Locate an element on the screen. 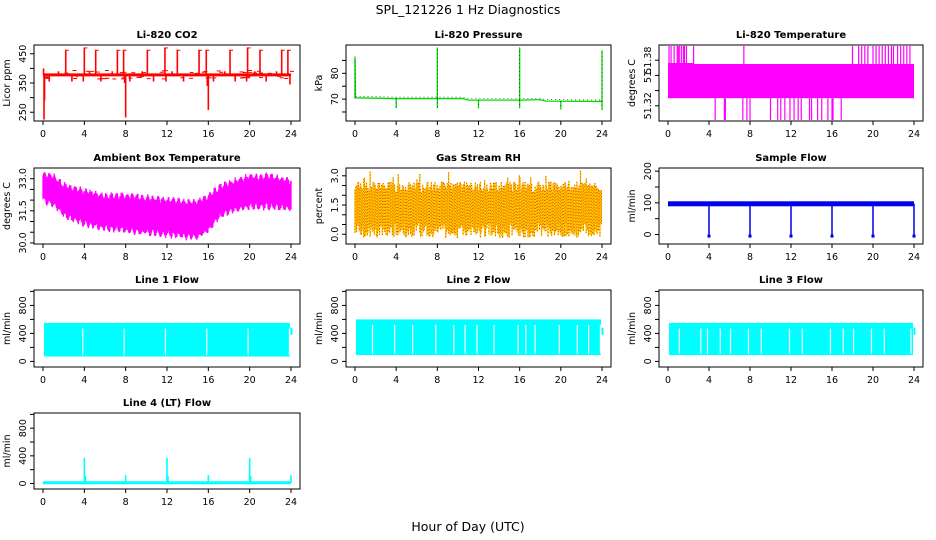 Image resolution: width=936 pixels, height=540 pixels. series-dots is located at coordinates (478, 78).